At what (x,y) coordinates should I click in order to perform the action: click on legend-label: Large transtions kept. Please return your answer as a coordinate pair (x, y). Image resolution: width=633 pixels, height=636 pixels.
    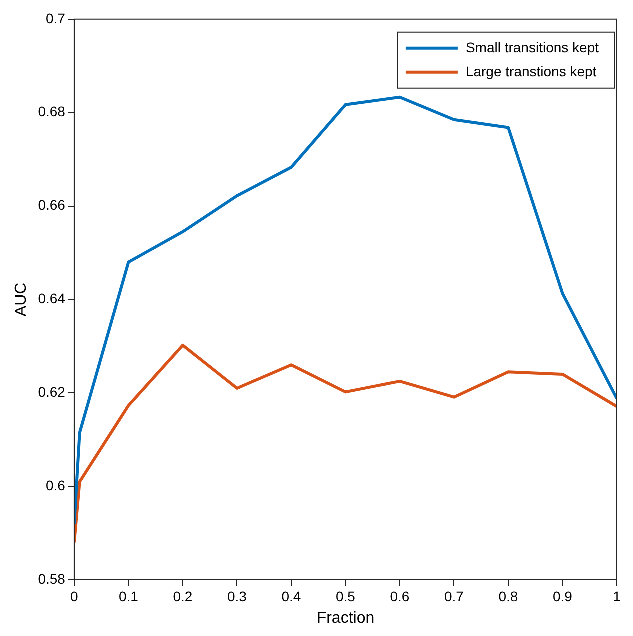
    Looking at the image, I should click on (531, 71).